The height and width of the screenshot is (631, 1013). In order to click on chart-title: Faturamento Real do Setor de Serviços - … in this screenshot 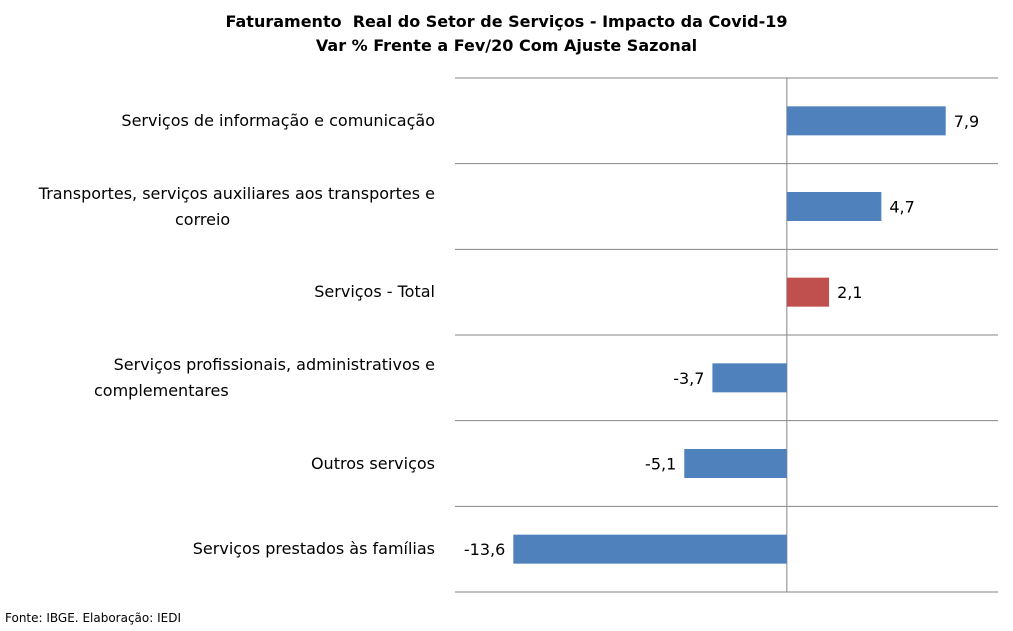, I will do `click(506, 21)`.